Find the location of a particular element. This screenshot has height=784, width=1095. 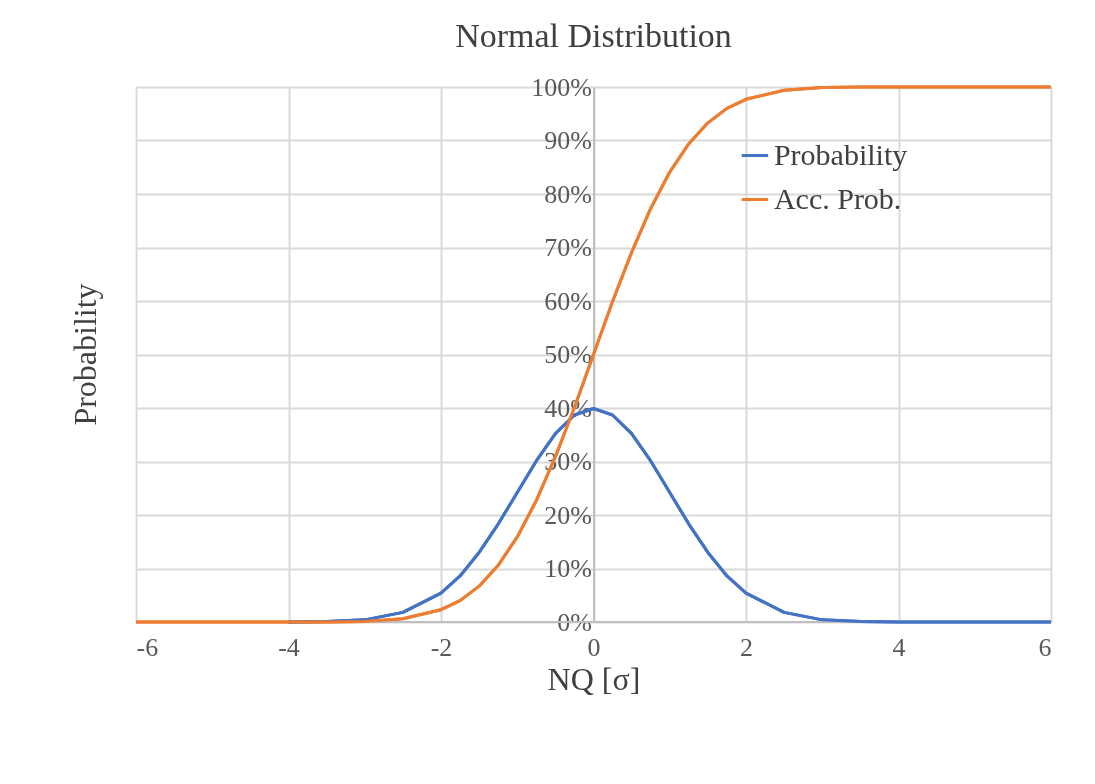

x-tick-label: 4 is located at coordinates (899, 647).